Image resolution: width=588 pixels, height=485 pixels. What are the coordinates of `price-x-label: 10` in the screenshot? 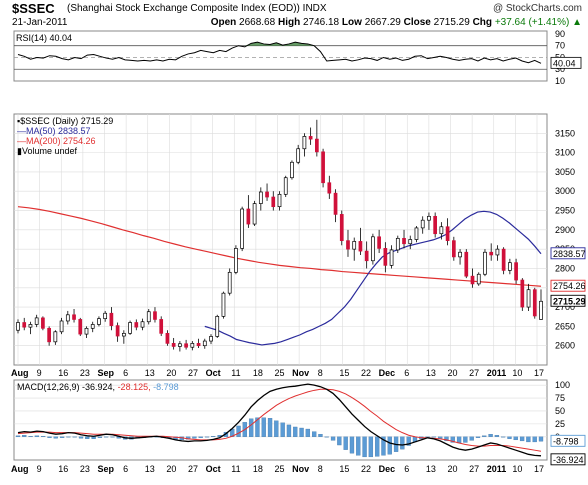 It's located at (517, 373).